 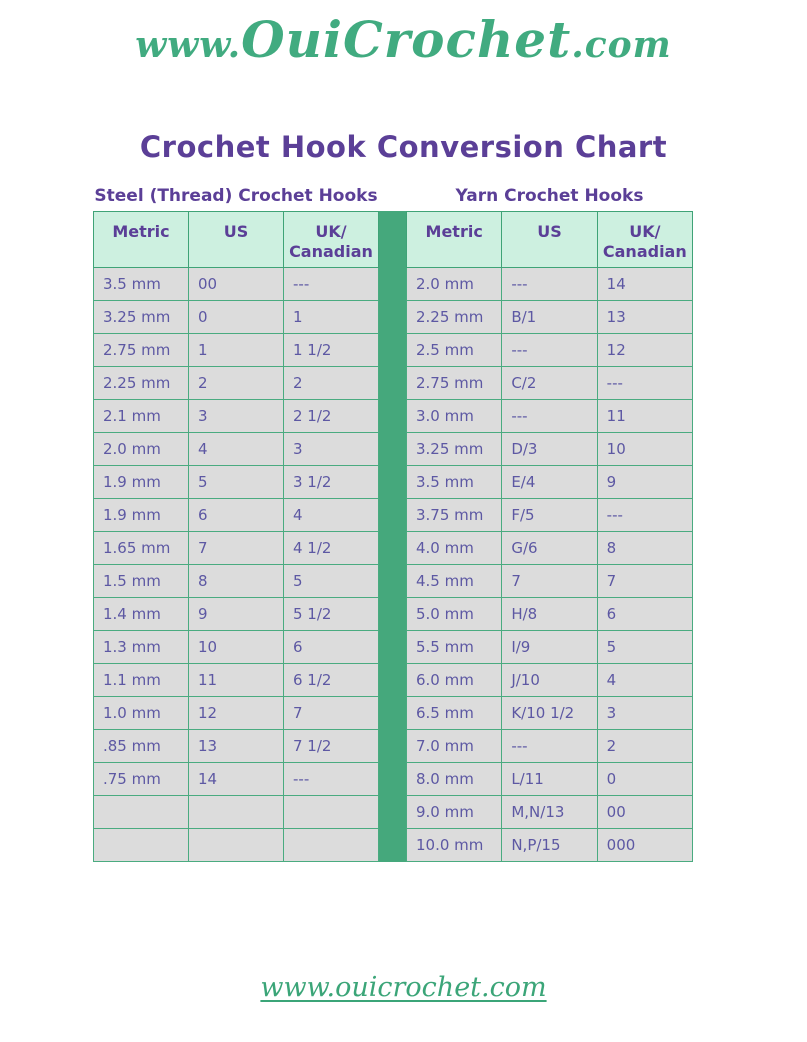 I want to click on table-cell: 7 1/2, so click(x=331, y=746).